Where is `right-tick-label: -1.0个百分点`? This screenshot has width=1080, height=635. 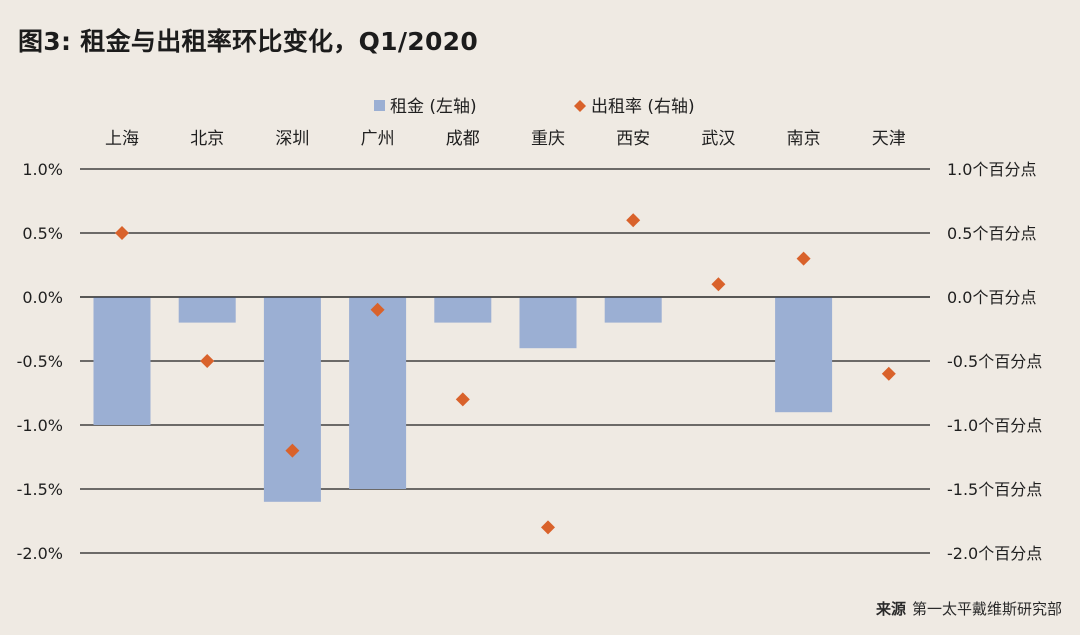 right-tick-label: -1.0个百分点 is located at coordinates (994, 425).